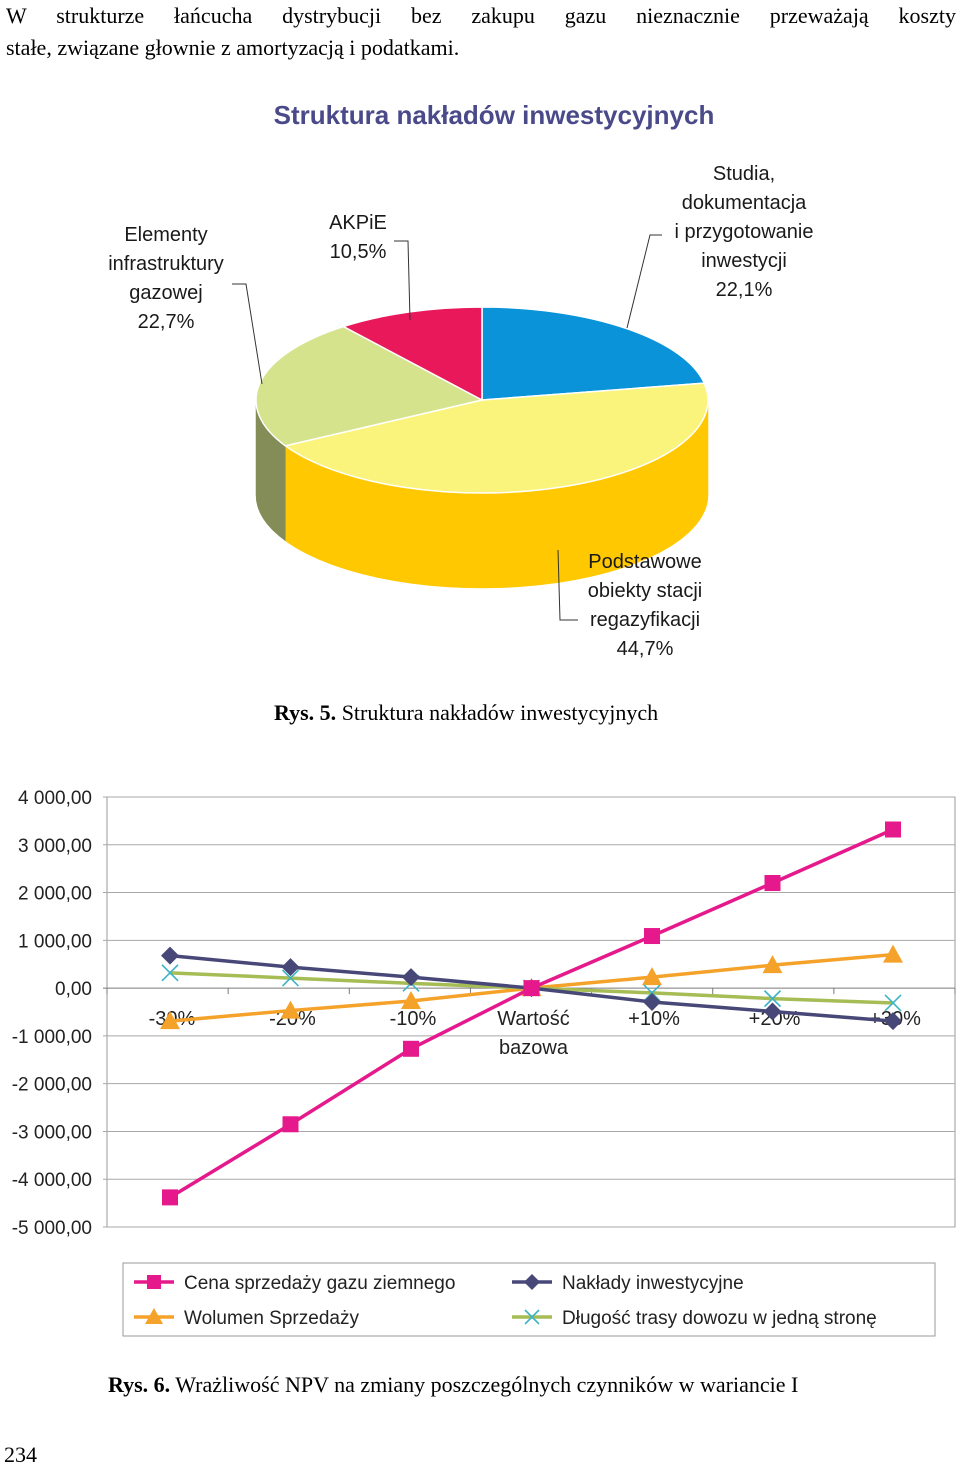 This screenshot has width=960, height=1468. Describe the element at coordinates (166, 278) in the screenshot. I see `pie-label-text-2: Elementy infrastruktury gazowej 22,7%` at that location.